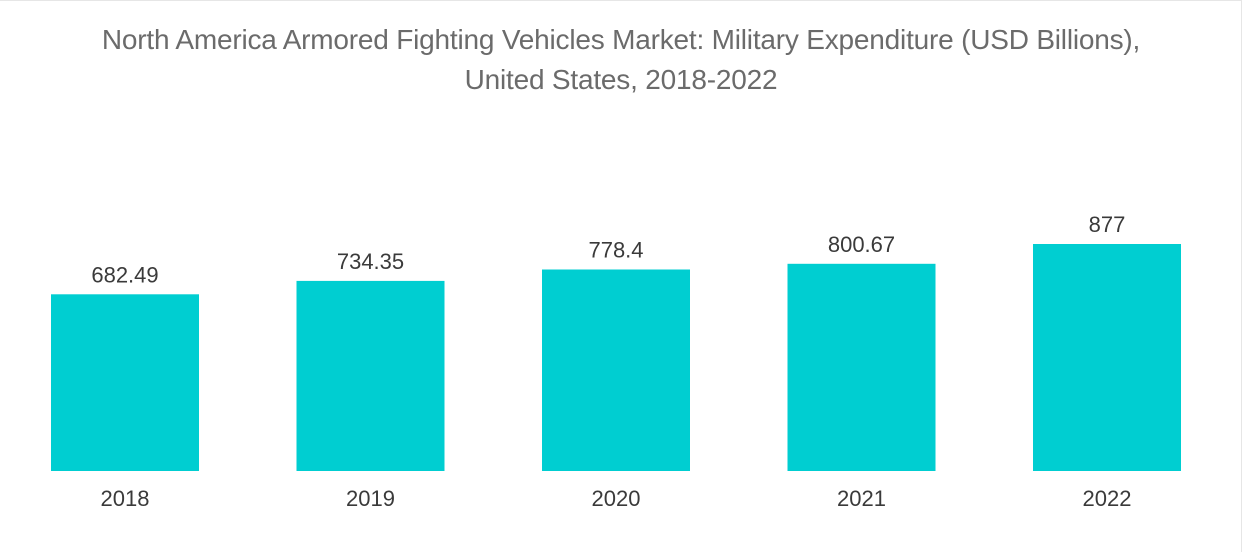  What do you see at coordinates (861, 498) in the screenshot?
I see `x-tick-label-2021: 2021` at bounding box center [861, 498].